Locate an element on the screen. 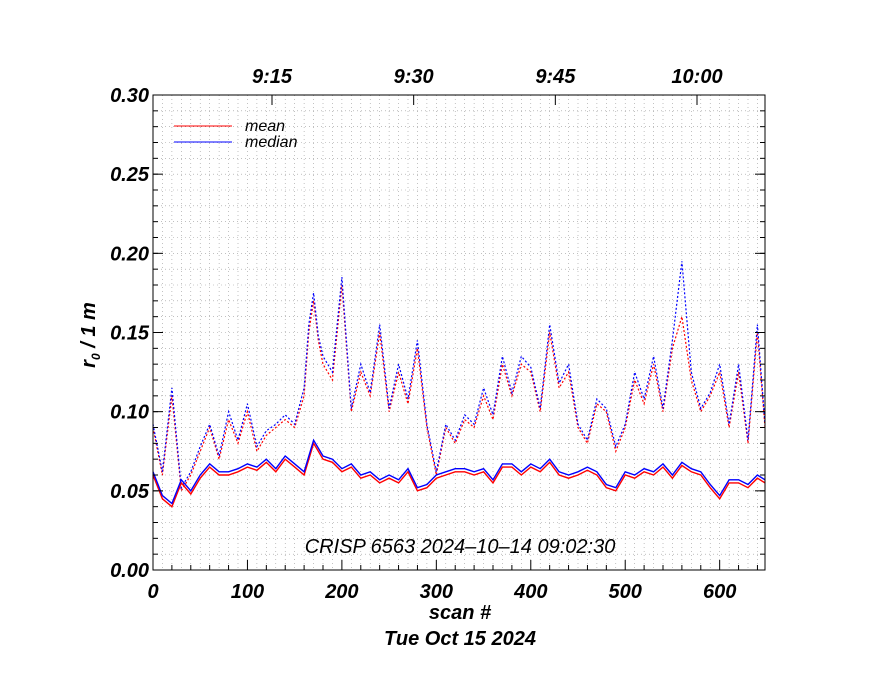  y-tick-label: 0.00 is located at coordinates (129, 571).